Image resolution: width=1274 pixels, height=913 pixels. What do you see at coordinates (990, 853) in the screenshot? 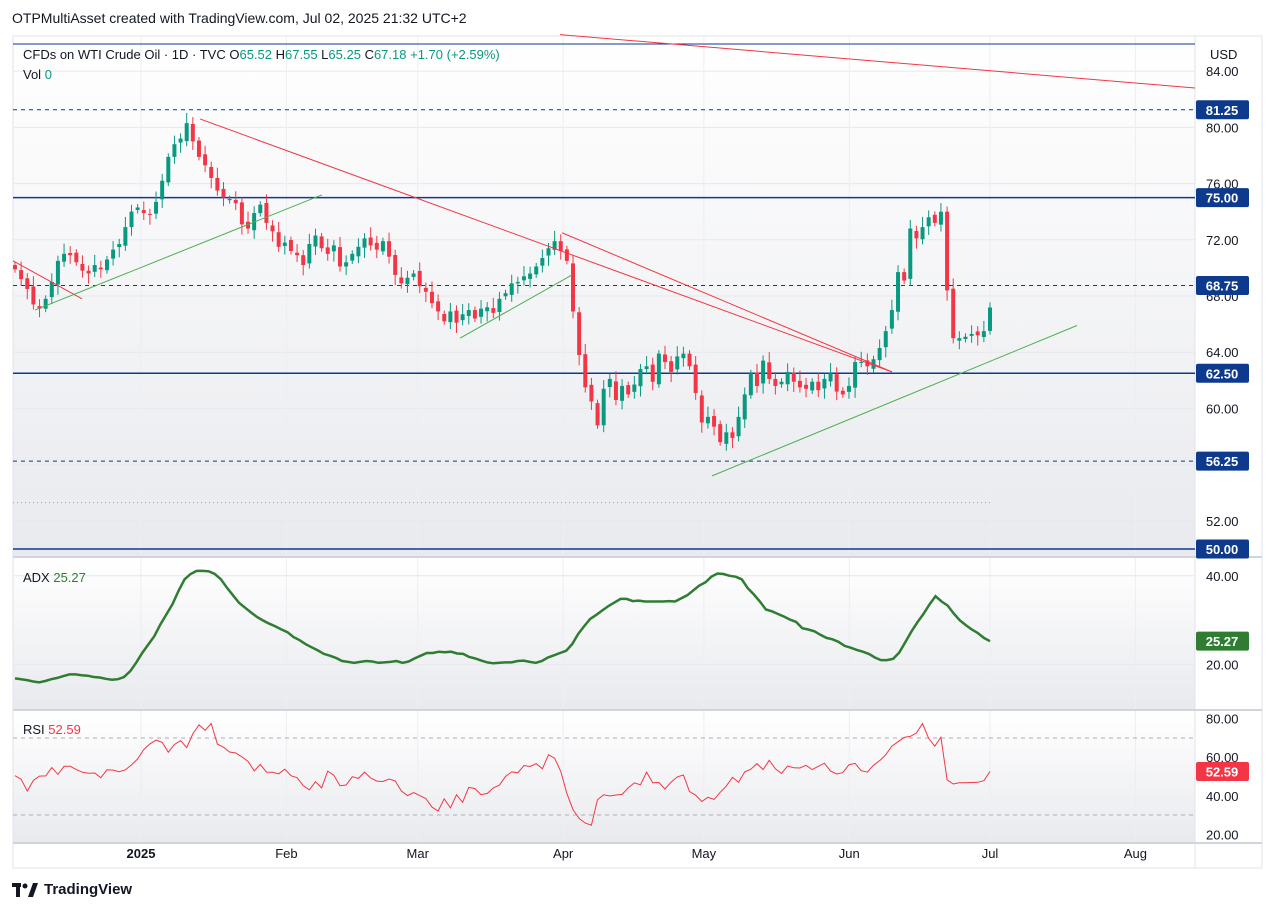
I see `time-tick-label: Jul` at bounding box center [990, 853].